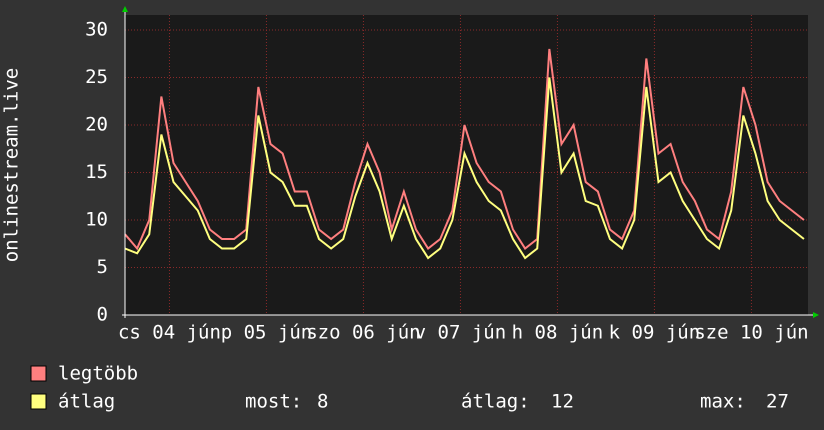 The image size is (824, 430). What do you see at coordinates (751, 333) in the screenshot?
I see `x-tick-label: sze 10 jún` at bounding box center [751, 333].